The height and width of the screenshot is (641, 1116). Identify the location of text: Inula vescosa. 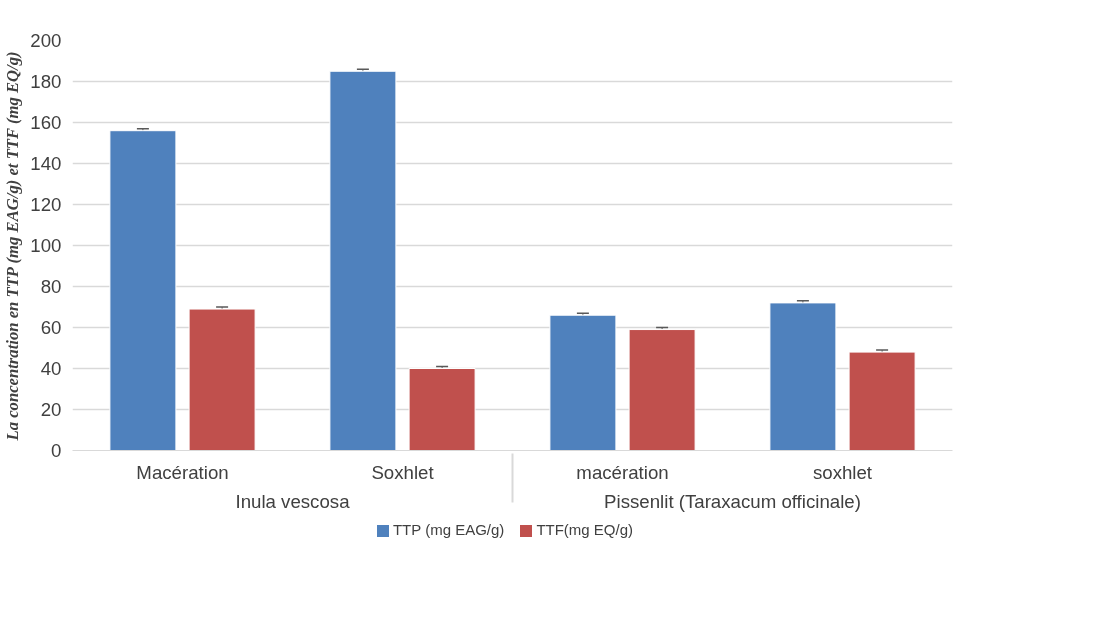
(293, 501).